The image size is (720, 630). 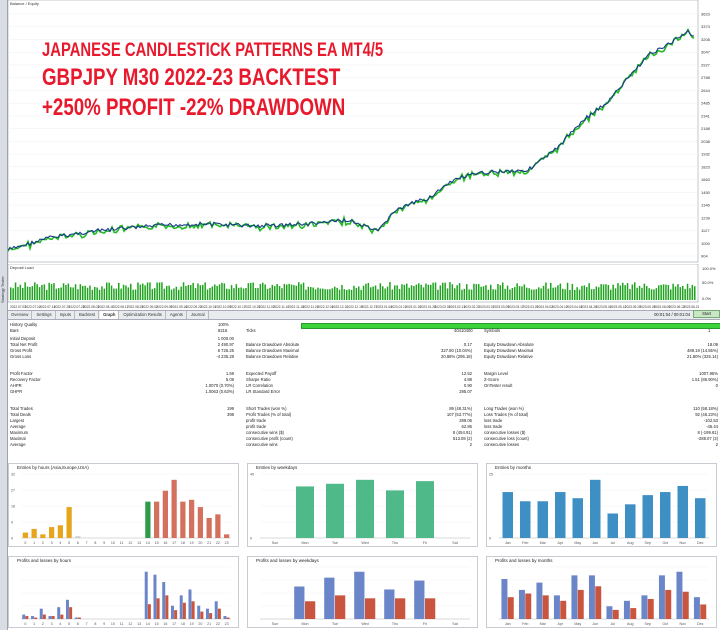 What do you see at coordinates (198, 315) in the screenshot?
I see `tab-journal: Journal` at bounding box center [198, 315].